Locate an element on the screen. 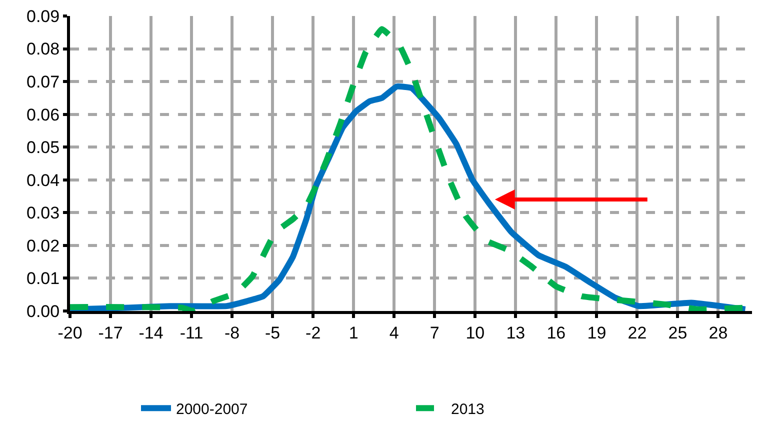  x-tick-label: -2 is located at coordinates (313, 332).